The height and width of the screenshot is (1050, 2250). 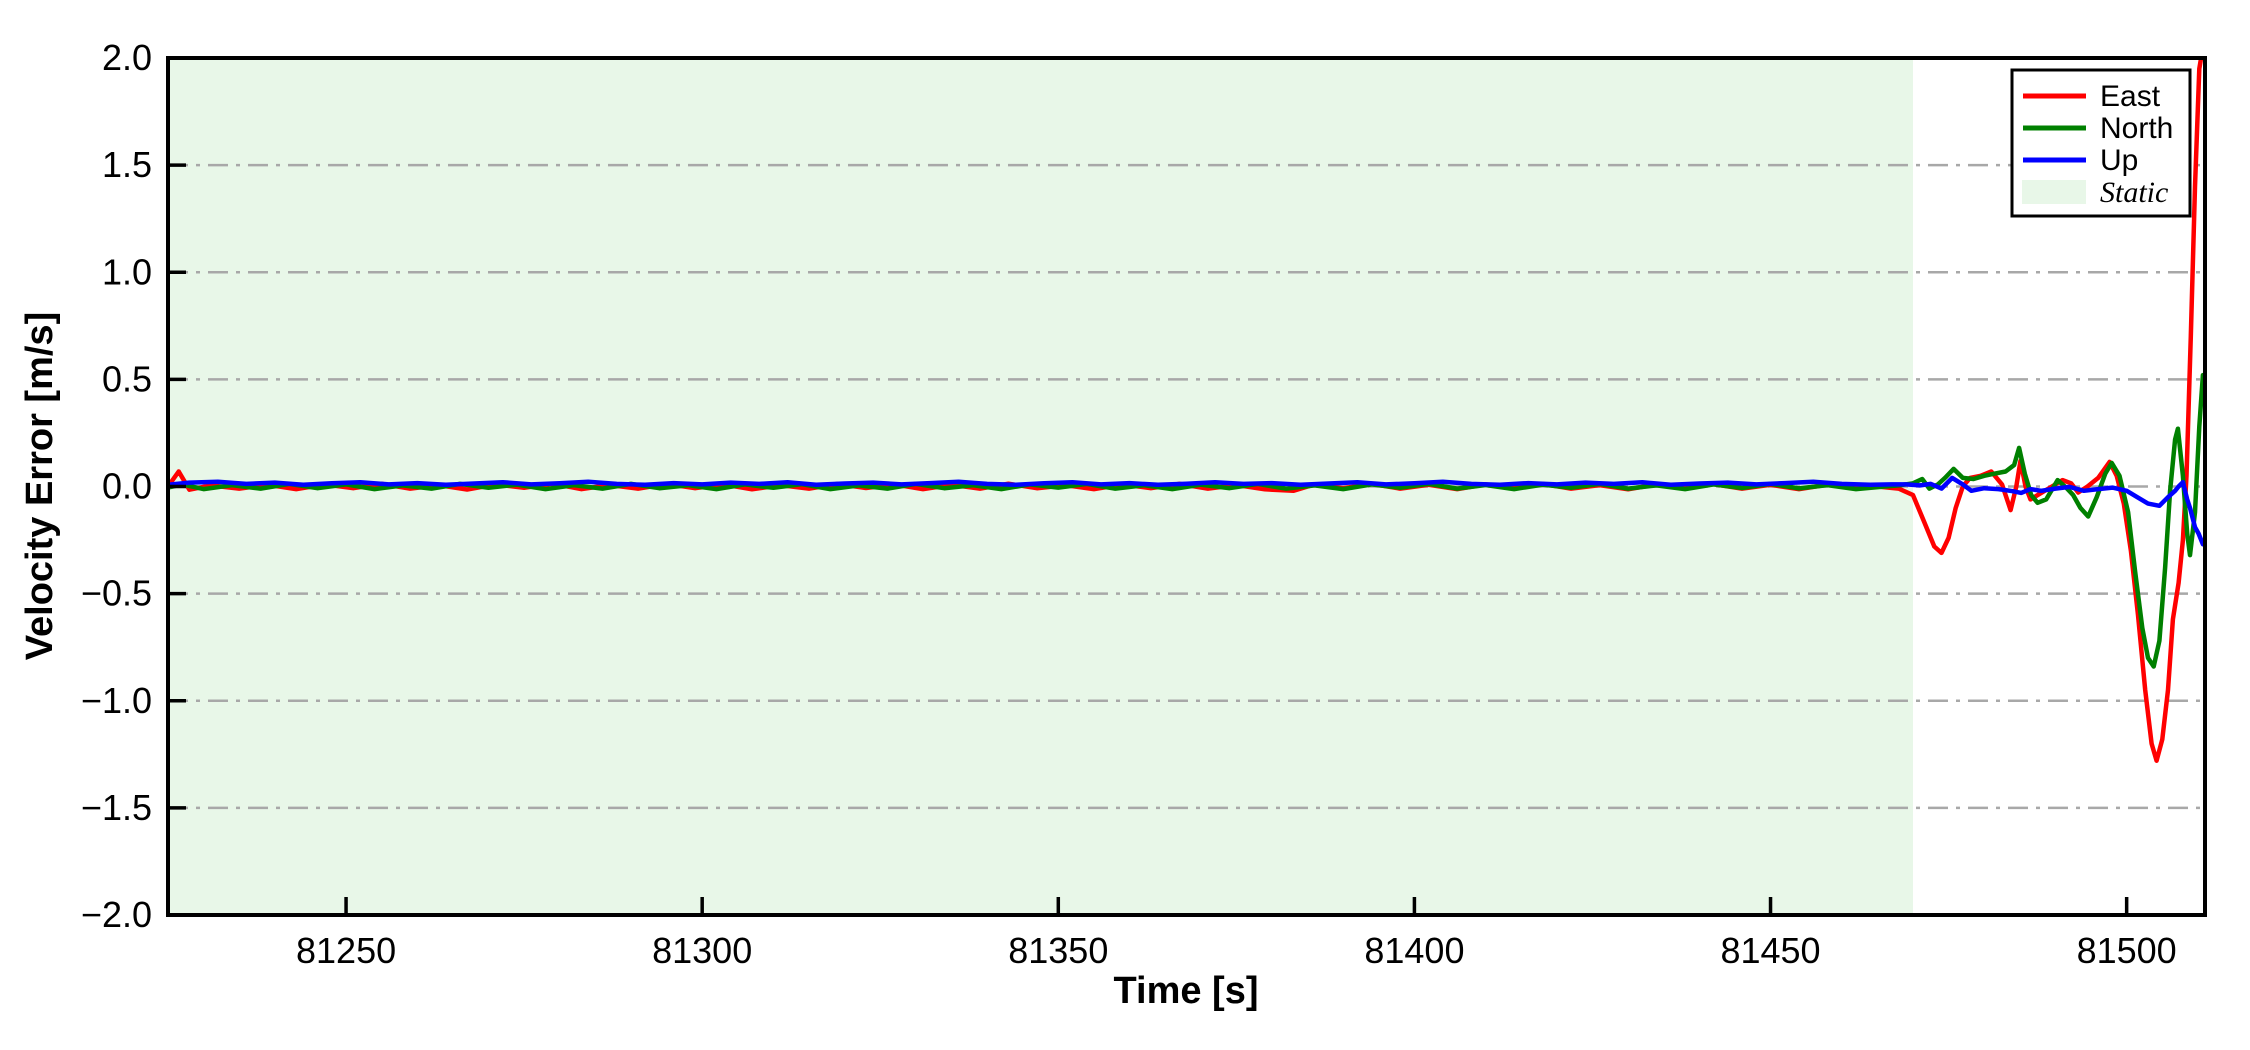 I want to click on x-tick-label: 81250, so click(x=346, y=950).